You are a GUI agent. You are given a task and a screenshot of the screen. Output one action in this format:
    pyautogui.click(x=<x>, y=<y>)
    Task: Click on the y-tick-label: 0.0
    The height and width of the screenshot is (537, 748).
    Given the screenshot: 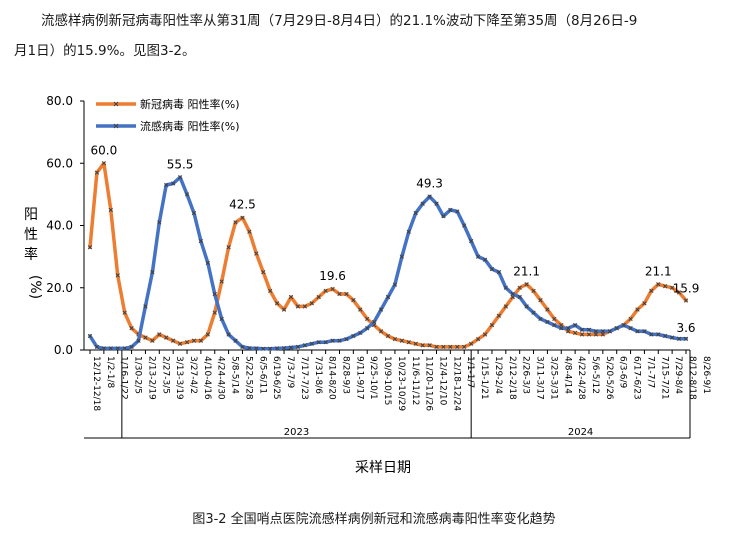 What is the action you would take?
    pyautogui.click(x=63, y=350)
    